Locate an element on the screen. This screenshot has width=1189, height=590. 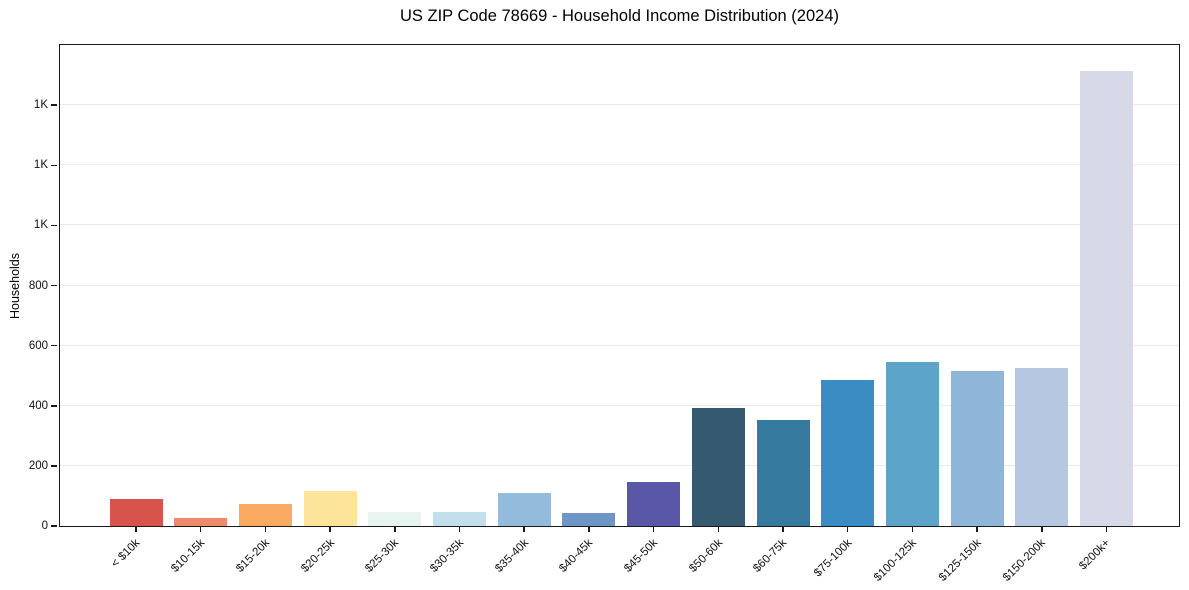
x-tick-label: $15-20k is located at coordinates (253, 556).